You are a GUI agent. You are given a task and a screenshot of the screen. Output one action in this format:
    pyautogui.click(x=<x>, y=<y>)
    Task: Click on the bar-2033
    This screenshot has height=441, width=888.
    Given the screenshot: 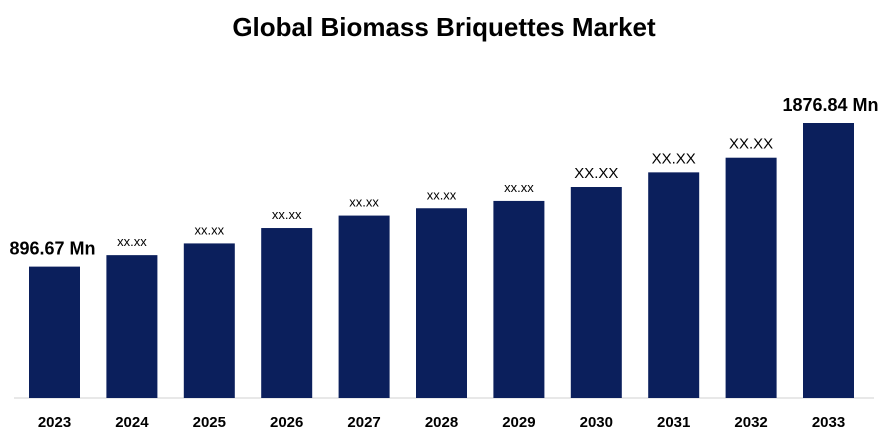 What is the action you would take?
    pyautogui.click(x=828, y=260)
    